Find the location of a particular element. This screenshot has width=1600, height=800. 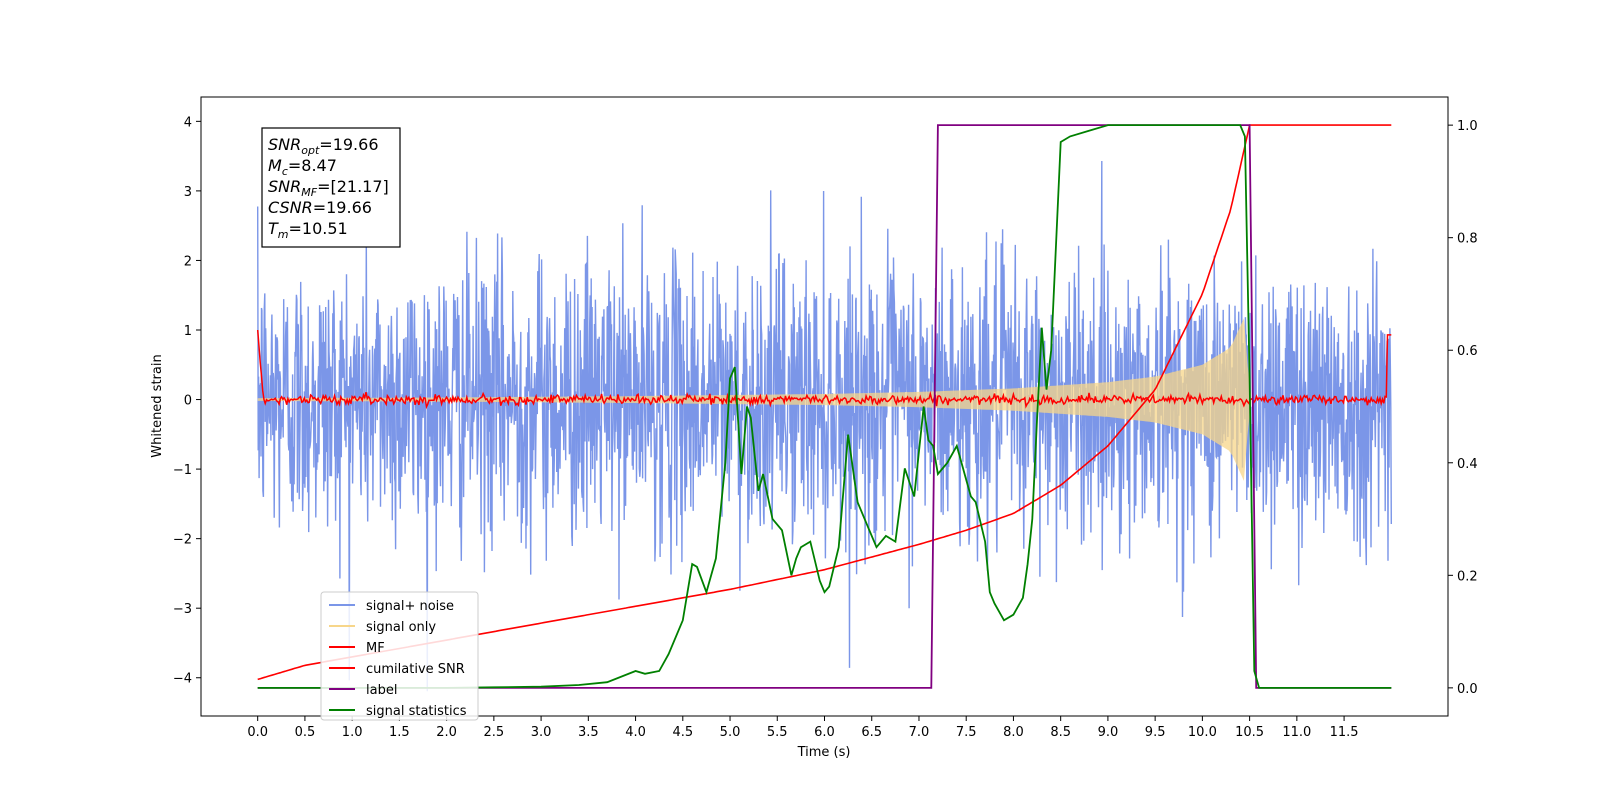

legend-label: label is located at coordinates (381, 690).